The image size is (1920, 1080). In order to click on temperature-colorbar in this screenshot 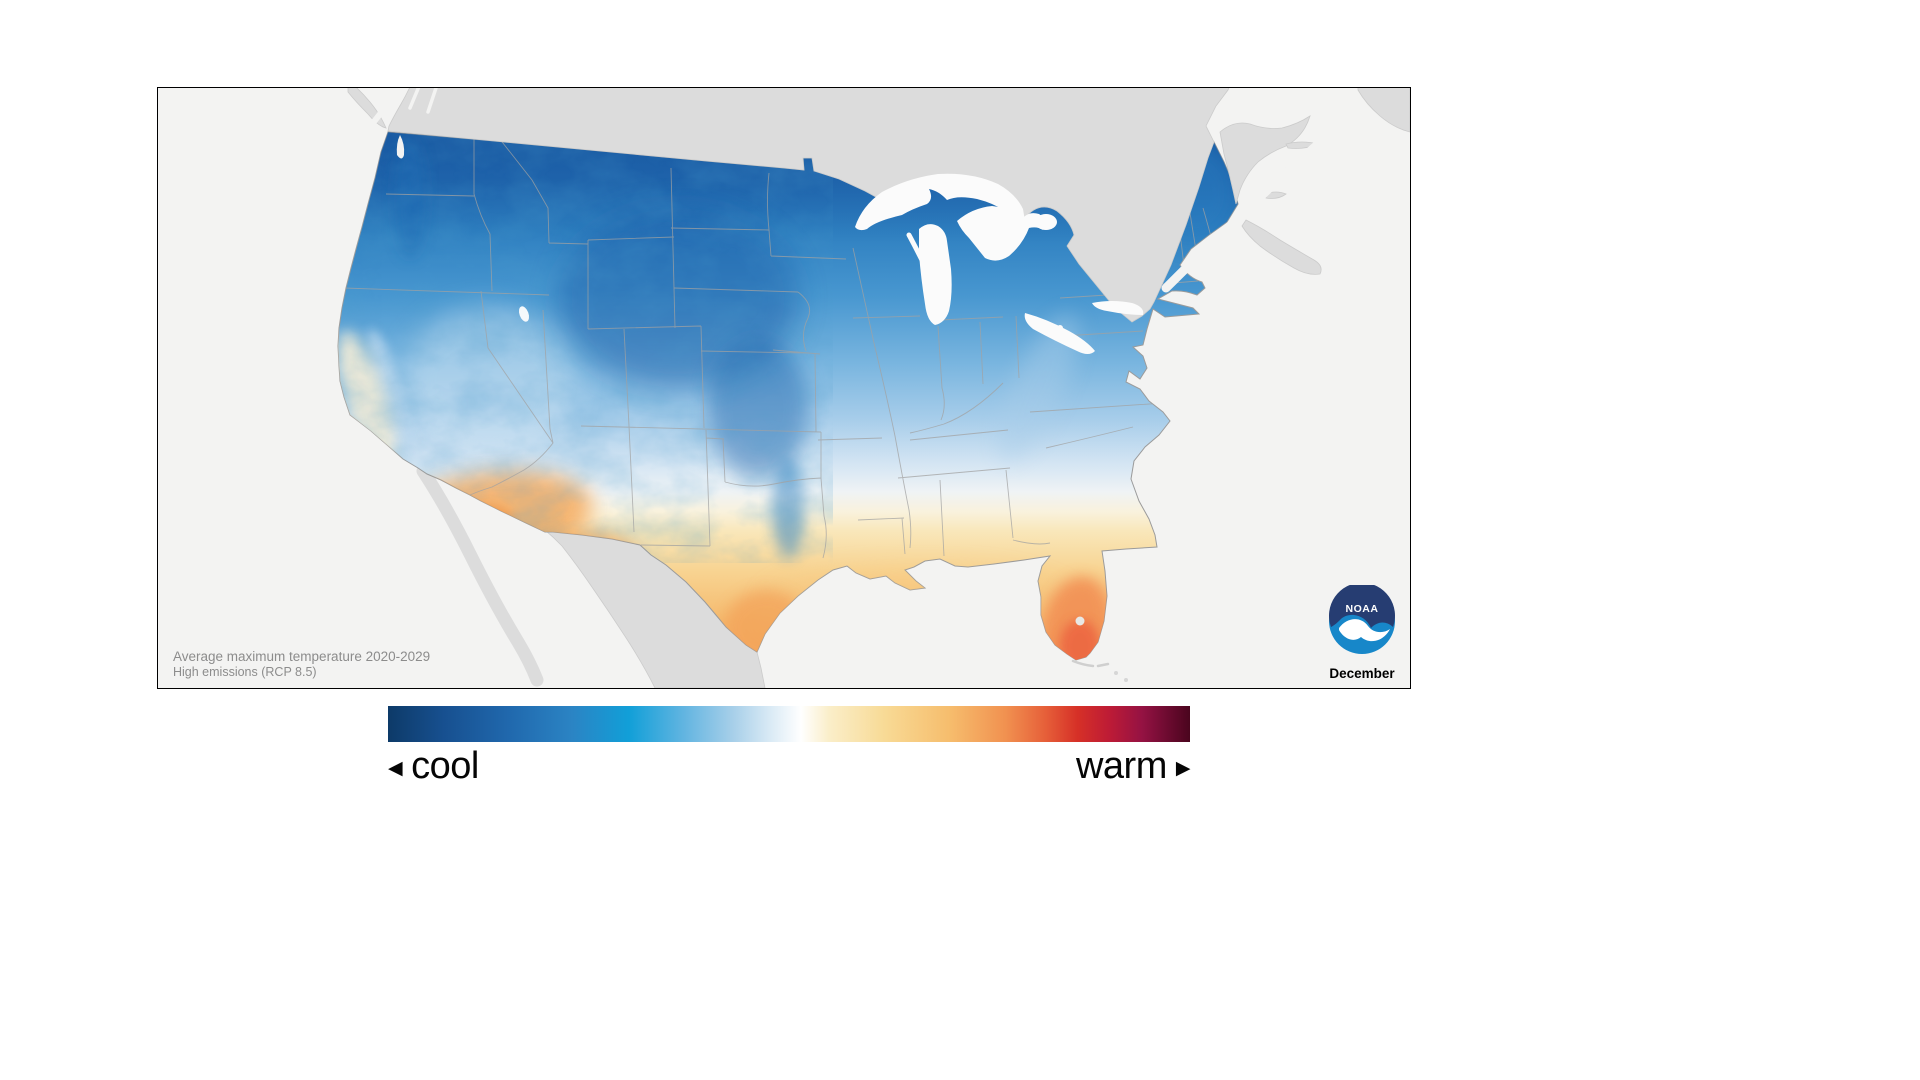, I will do `click(789, 724)`.